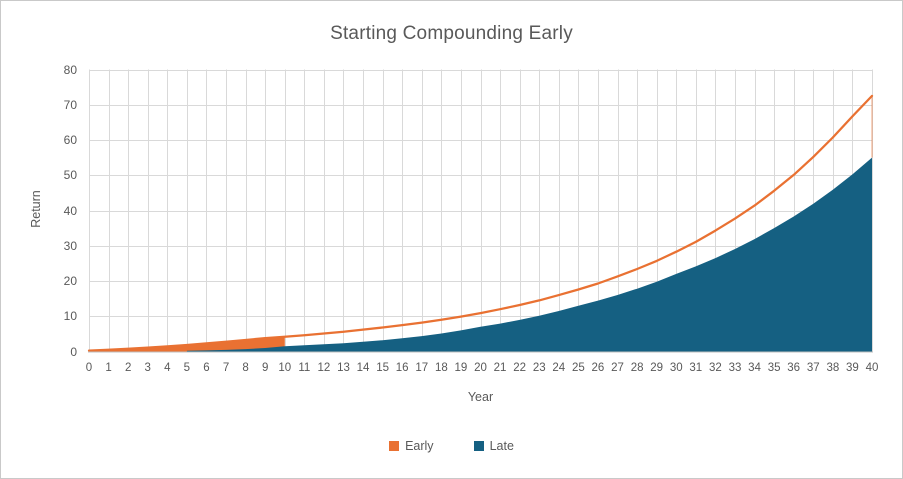 Image resolution: width=903 pixels, height=479 pixels. What do you see at coordinates (70, 245) in the screenshot?
I see `y-tick-label: 30` at bounding box center [70, 245].